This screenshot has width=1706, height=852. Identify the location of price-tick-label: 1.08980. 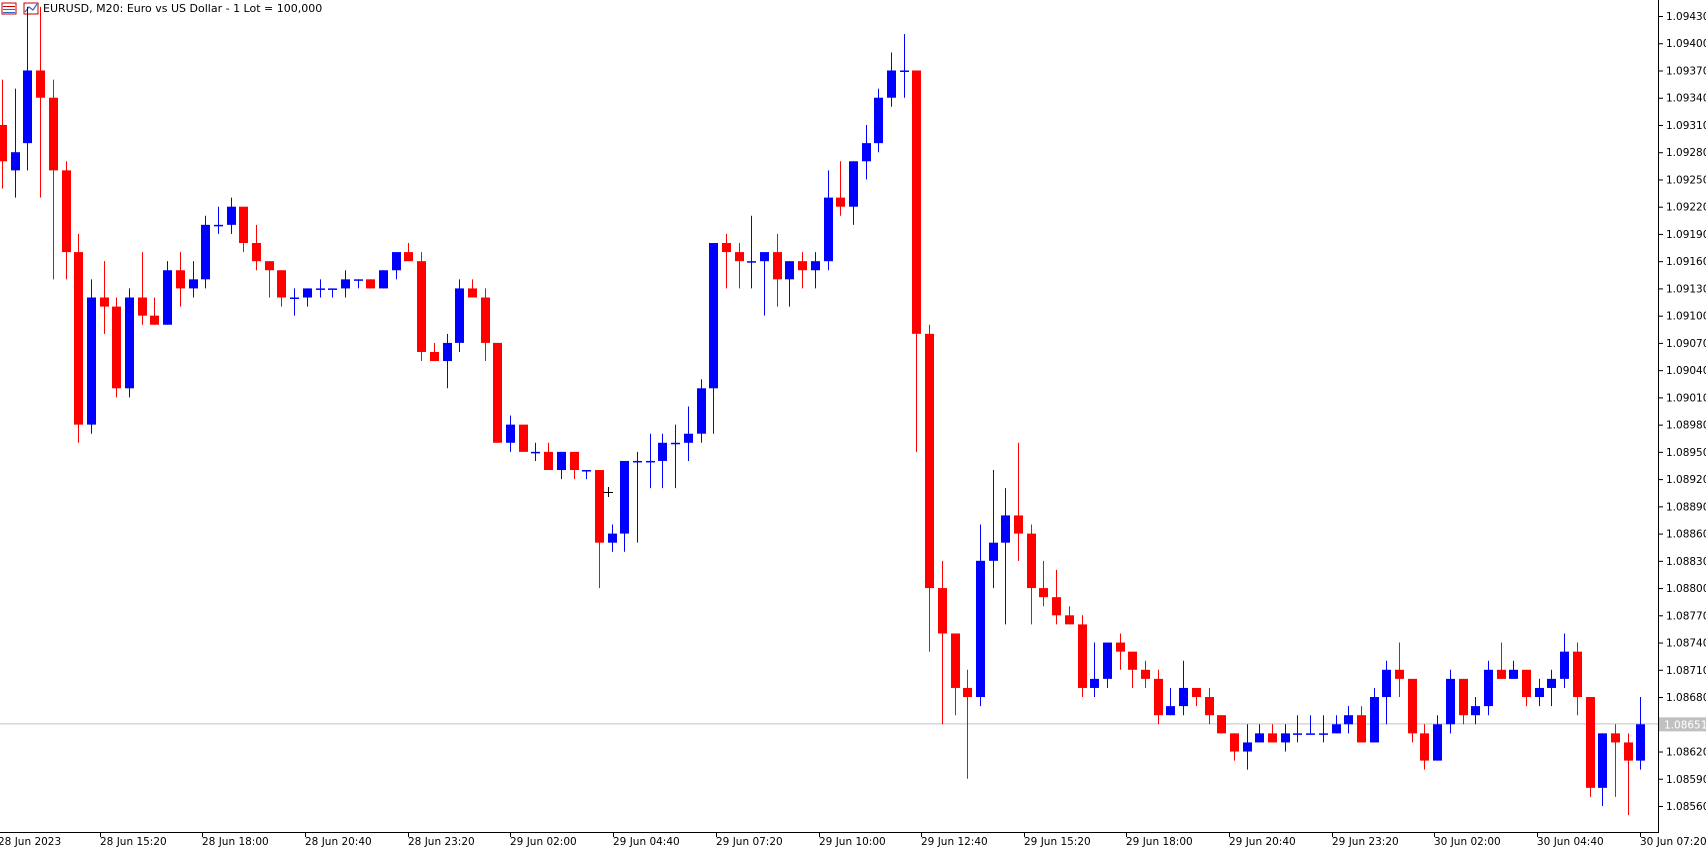
(1686, 426).